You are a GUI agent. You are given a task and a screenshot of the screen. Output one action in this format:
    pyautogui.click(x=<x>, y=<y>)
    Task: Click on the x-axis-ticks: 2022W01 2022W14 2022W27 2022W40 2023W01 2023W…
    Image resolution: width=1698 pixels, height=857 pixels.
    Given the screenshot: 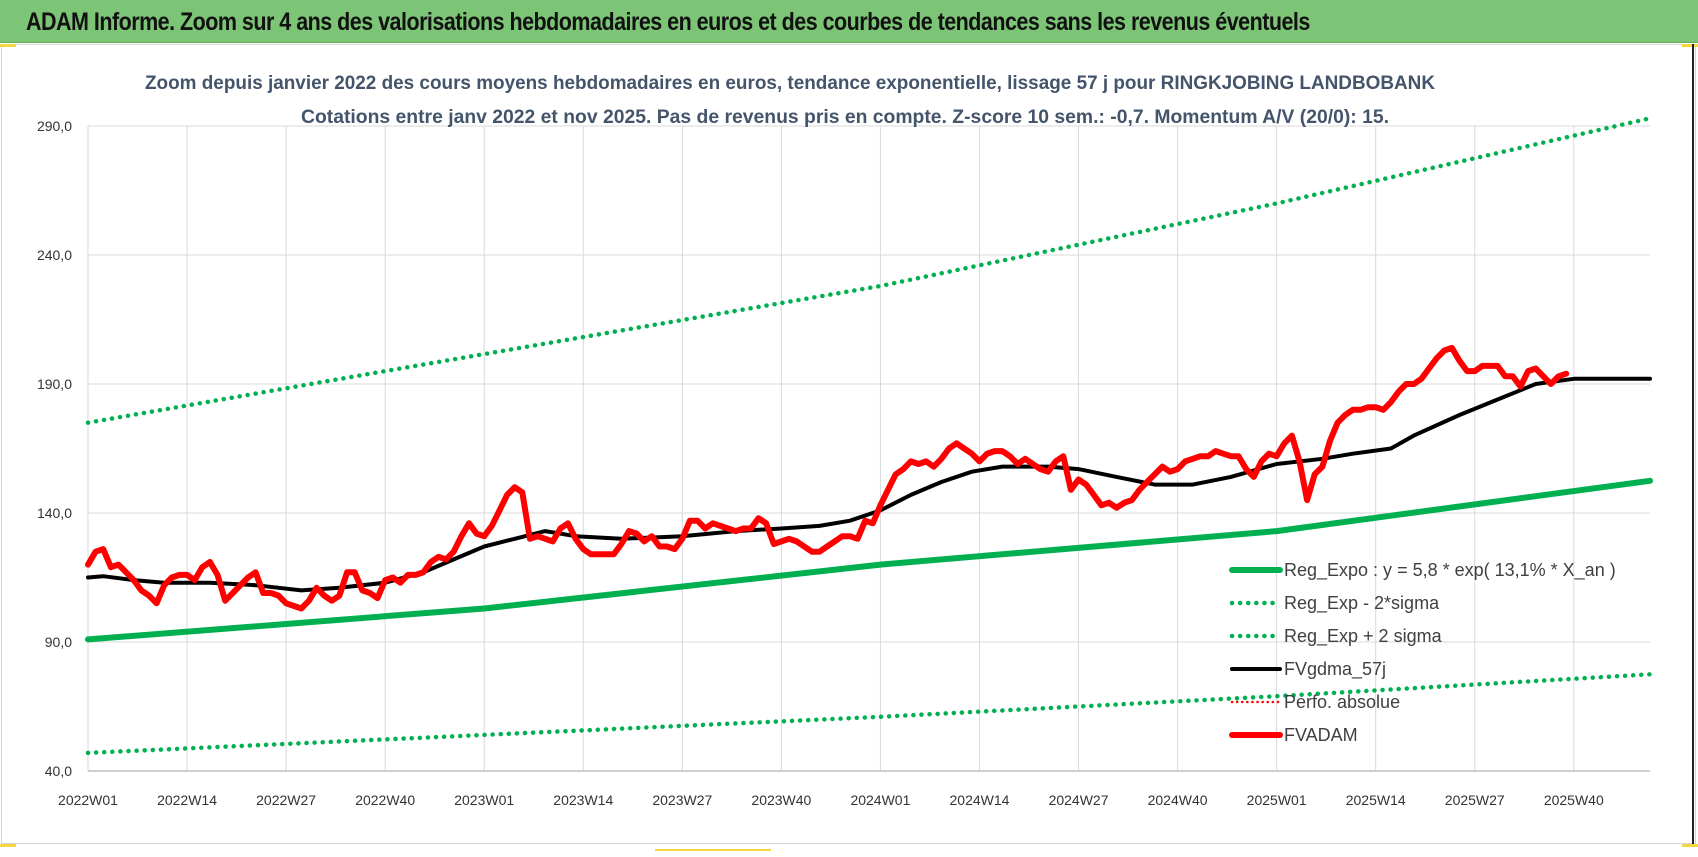 What is the action you would take?
    pyautogui.click(x=831, y=800)
    